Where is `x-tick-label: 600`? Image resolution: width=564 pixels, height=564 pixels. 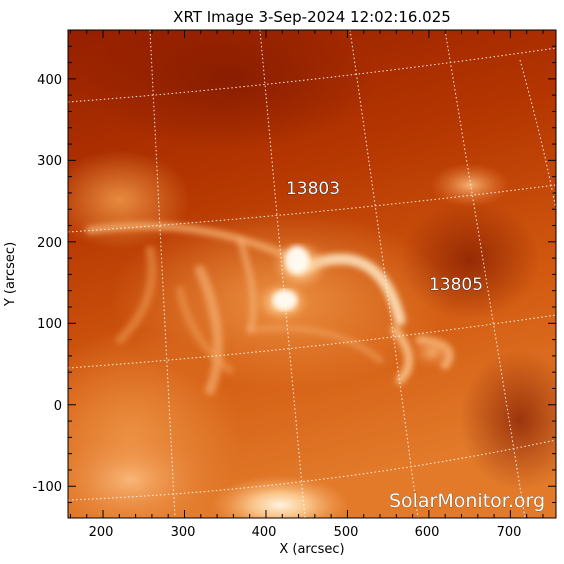 x-tick-label: 600 is located at coordinates (427, 532).